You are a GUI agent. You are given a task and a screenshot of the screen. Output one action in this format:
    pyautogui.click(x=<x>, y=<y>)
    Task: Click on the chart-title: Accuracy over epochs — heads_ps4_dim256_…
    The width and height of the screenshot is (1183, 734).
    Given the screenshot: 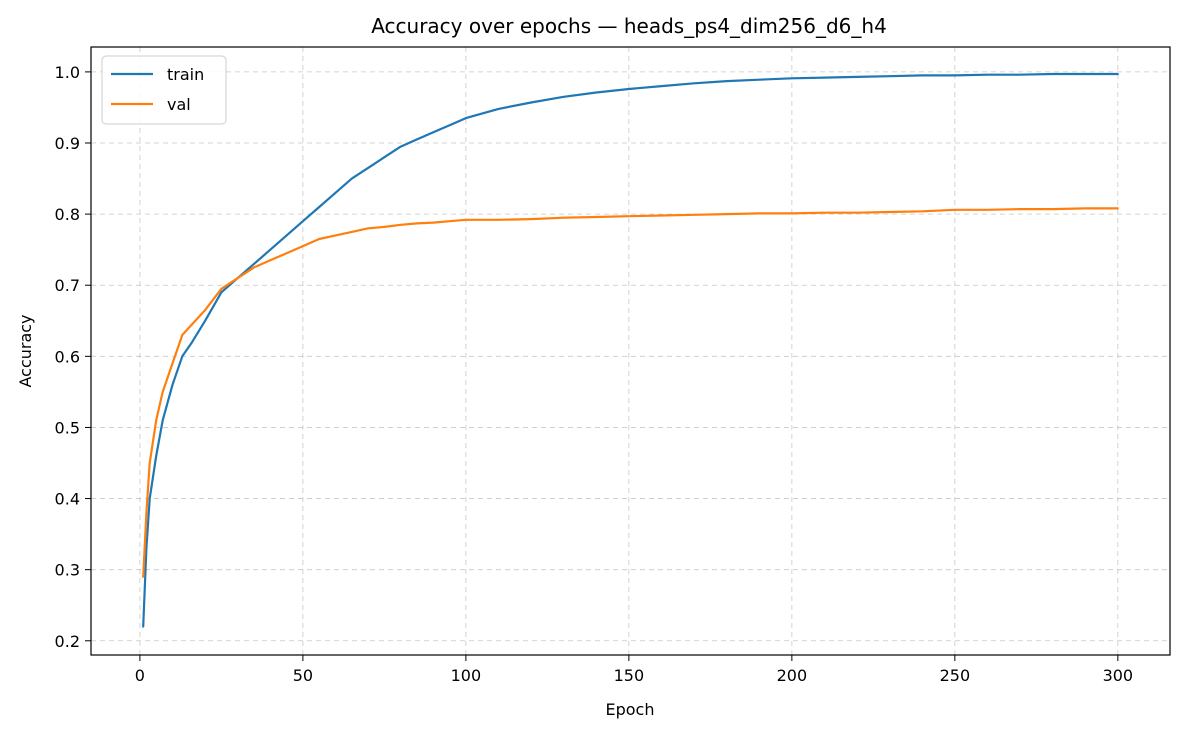 What is the action you would take?
    pyautogui.click(x=629, y=26)
    